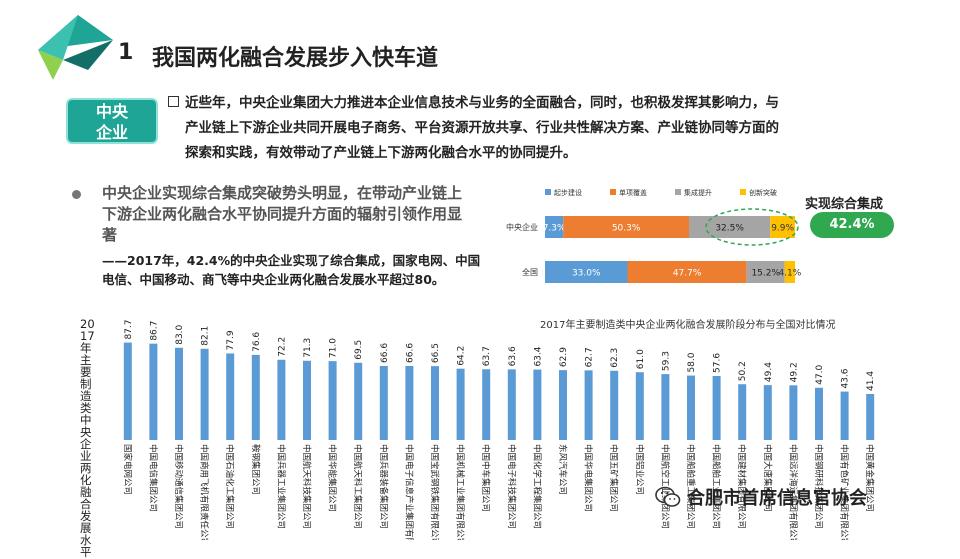 The height and width of the screenshot is (559, 960). Describe the element at coordinates (522, 227) in the screenshot. I see `stage-category-label: 中央企业` at that location.